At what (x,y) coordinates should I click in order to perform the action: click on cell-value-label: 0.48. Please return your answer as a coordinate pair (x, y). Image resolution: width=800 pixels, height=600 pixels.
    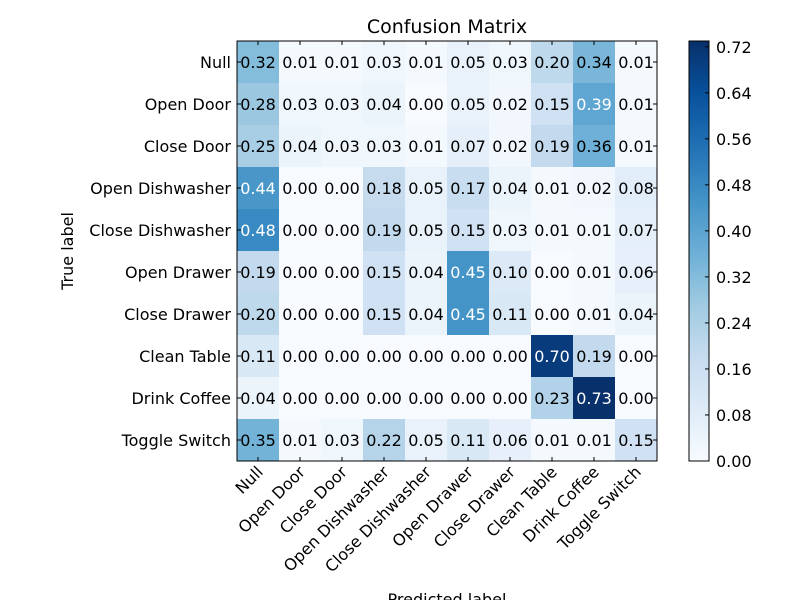
    Looking at the image, I should click on (258, 230).